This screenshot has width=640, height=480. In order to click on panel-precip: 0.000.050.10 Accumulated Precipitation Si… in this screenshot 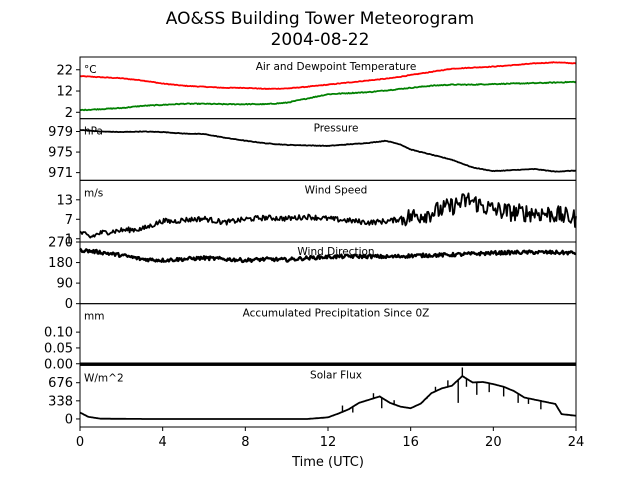, I will do `click(310, 337)`.